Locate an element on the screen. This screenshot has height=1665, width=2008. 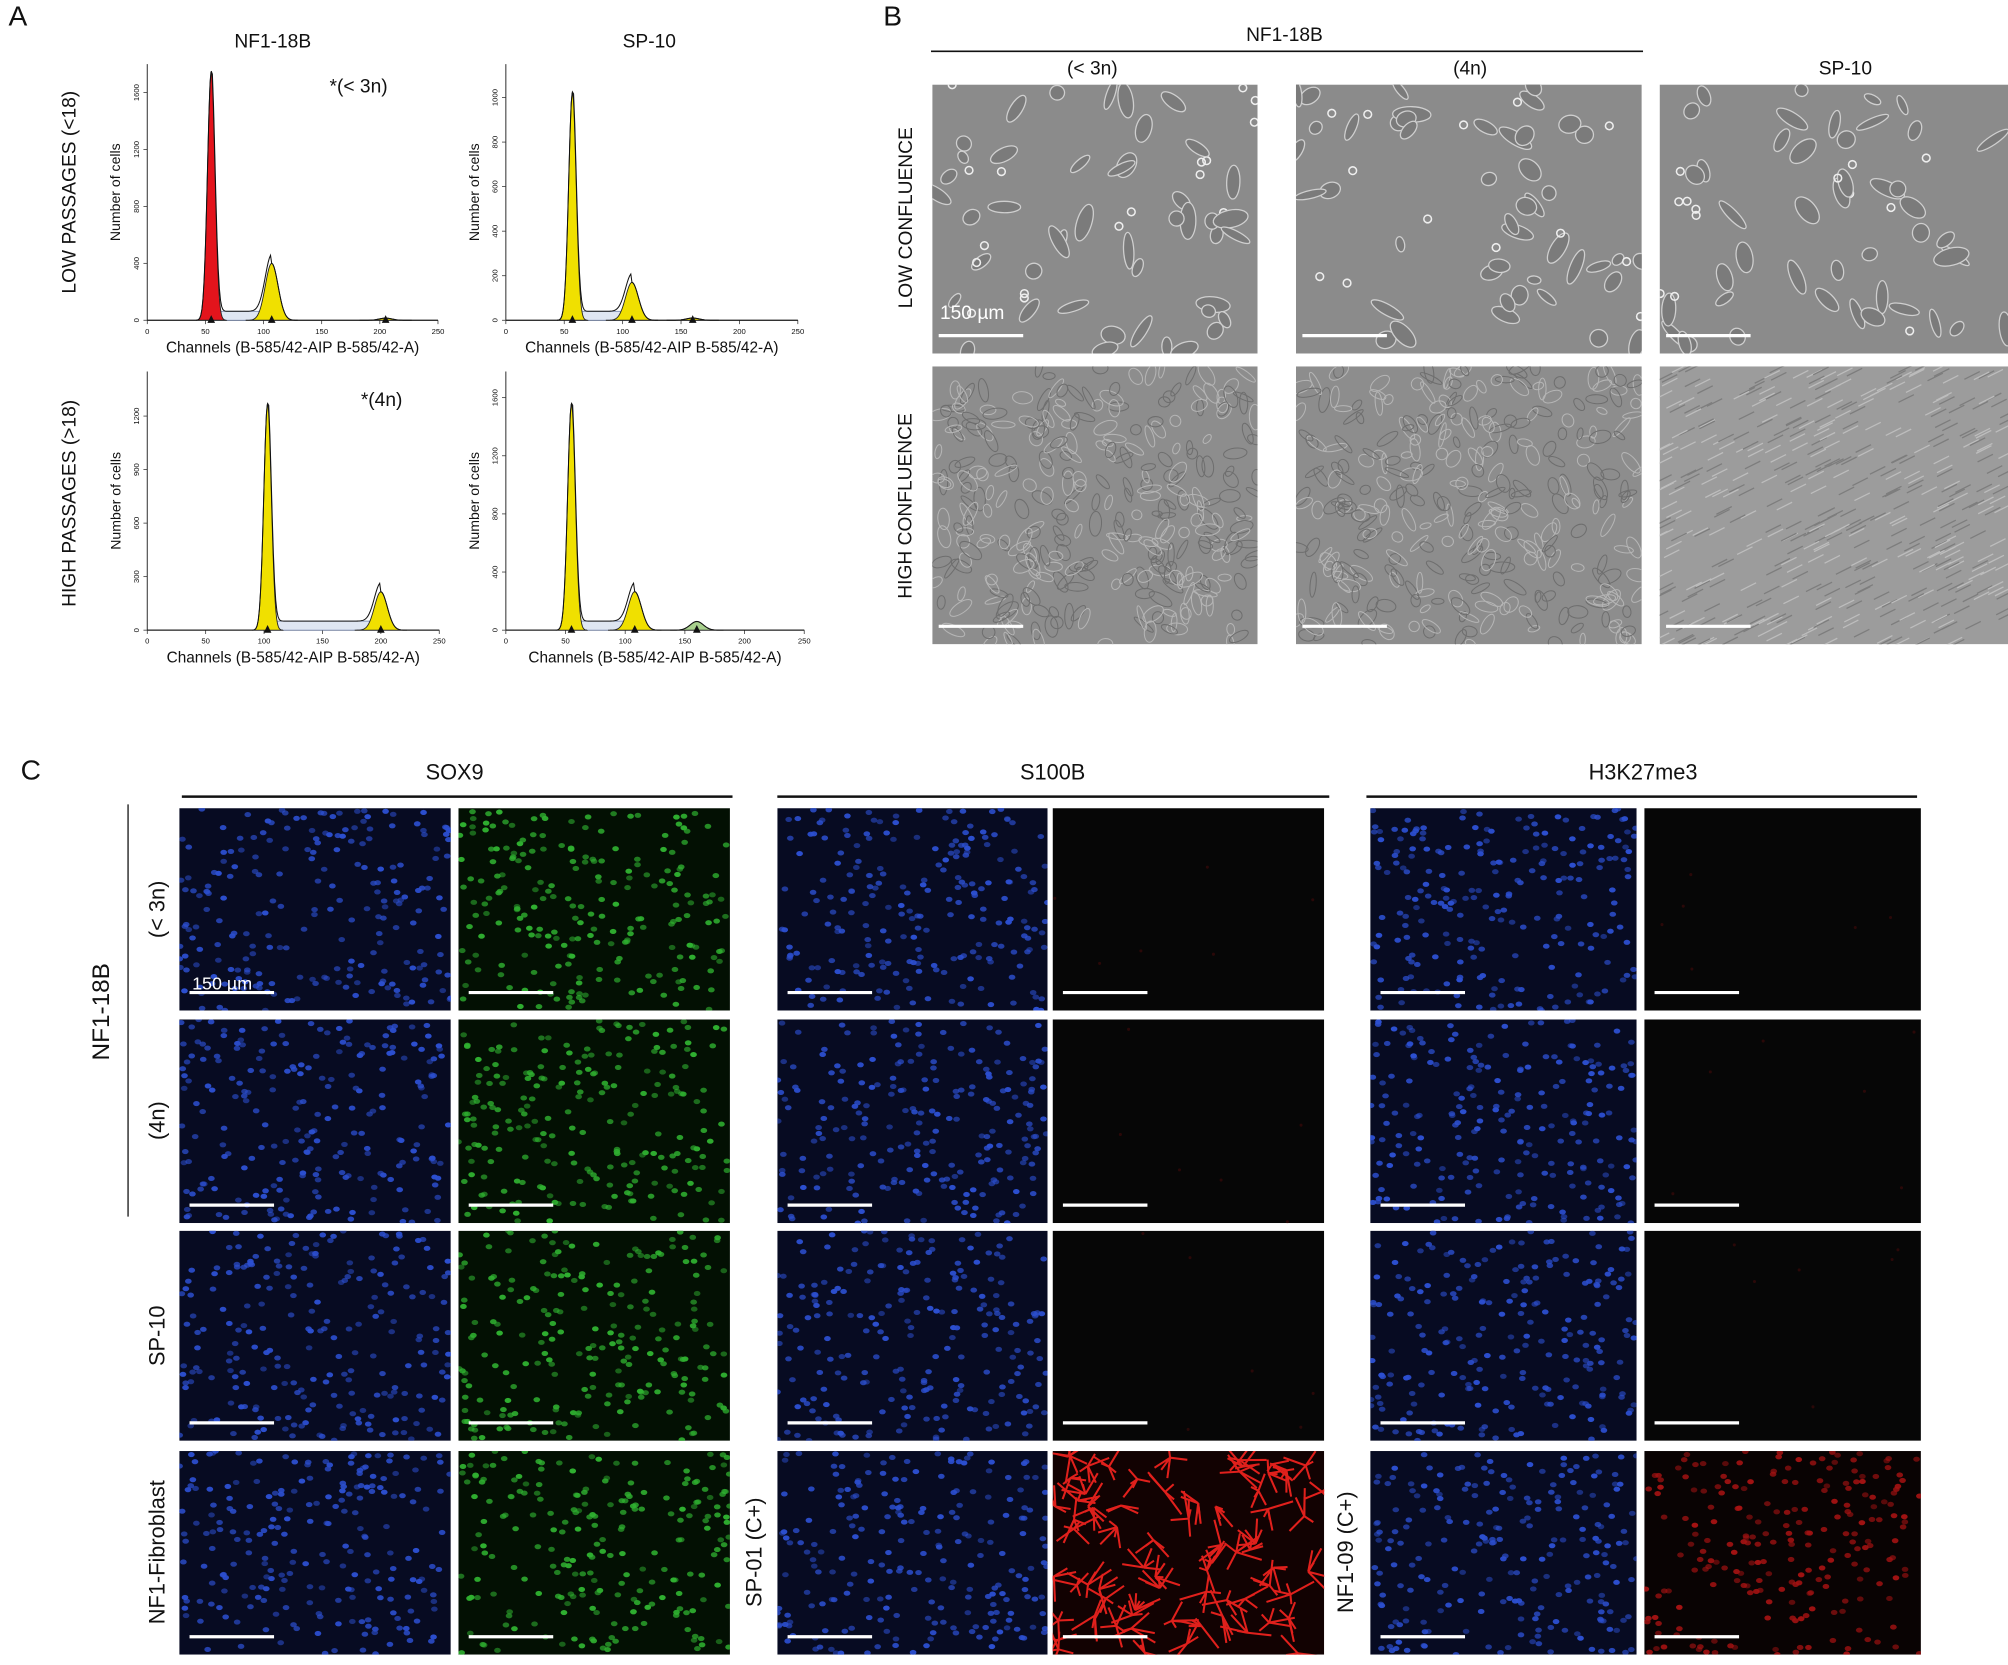
speck is located at coordinates (1313, 900).